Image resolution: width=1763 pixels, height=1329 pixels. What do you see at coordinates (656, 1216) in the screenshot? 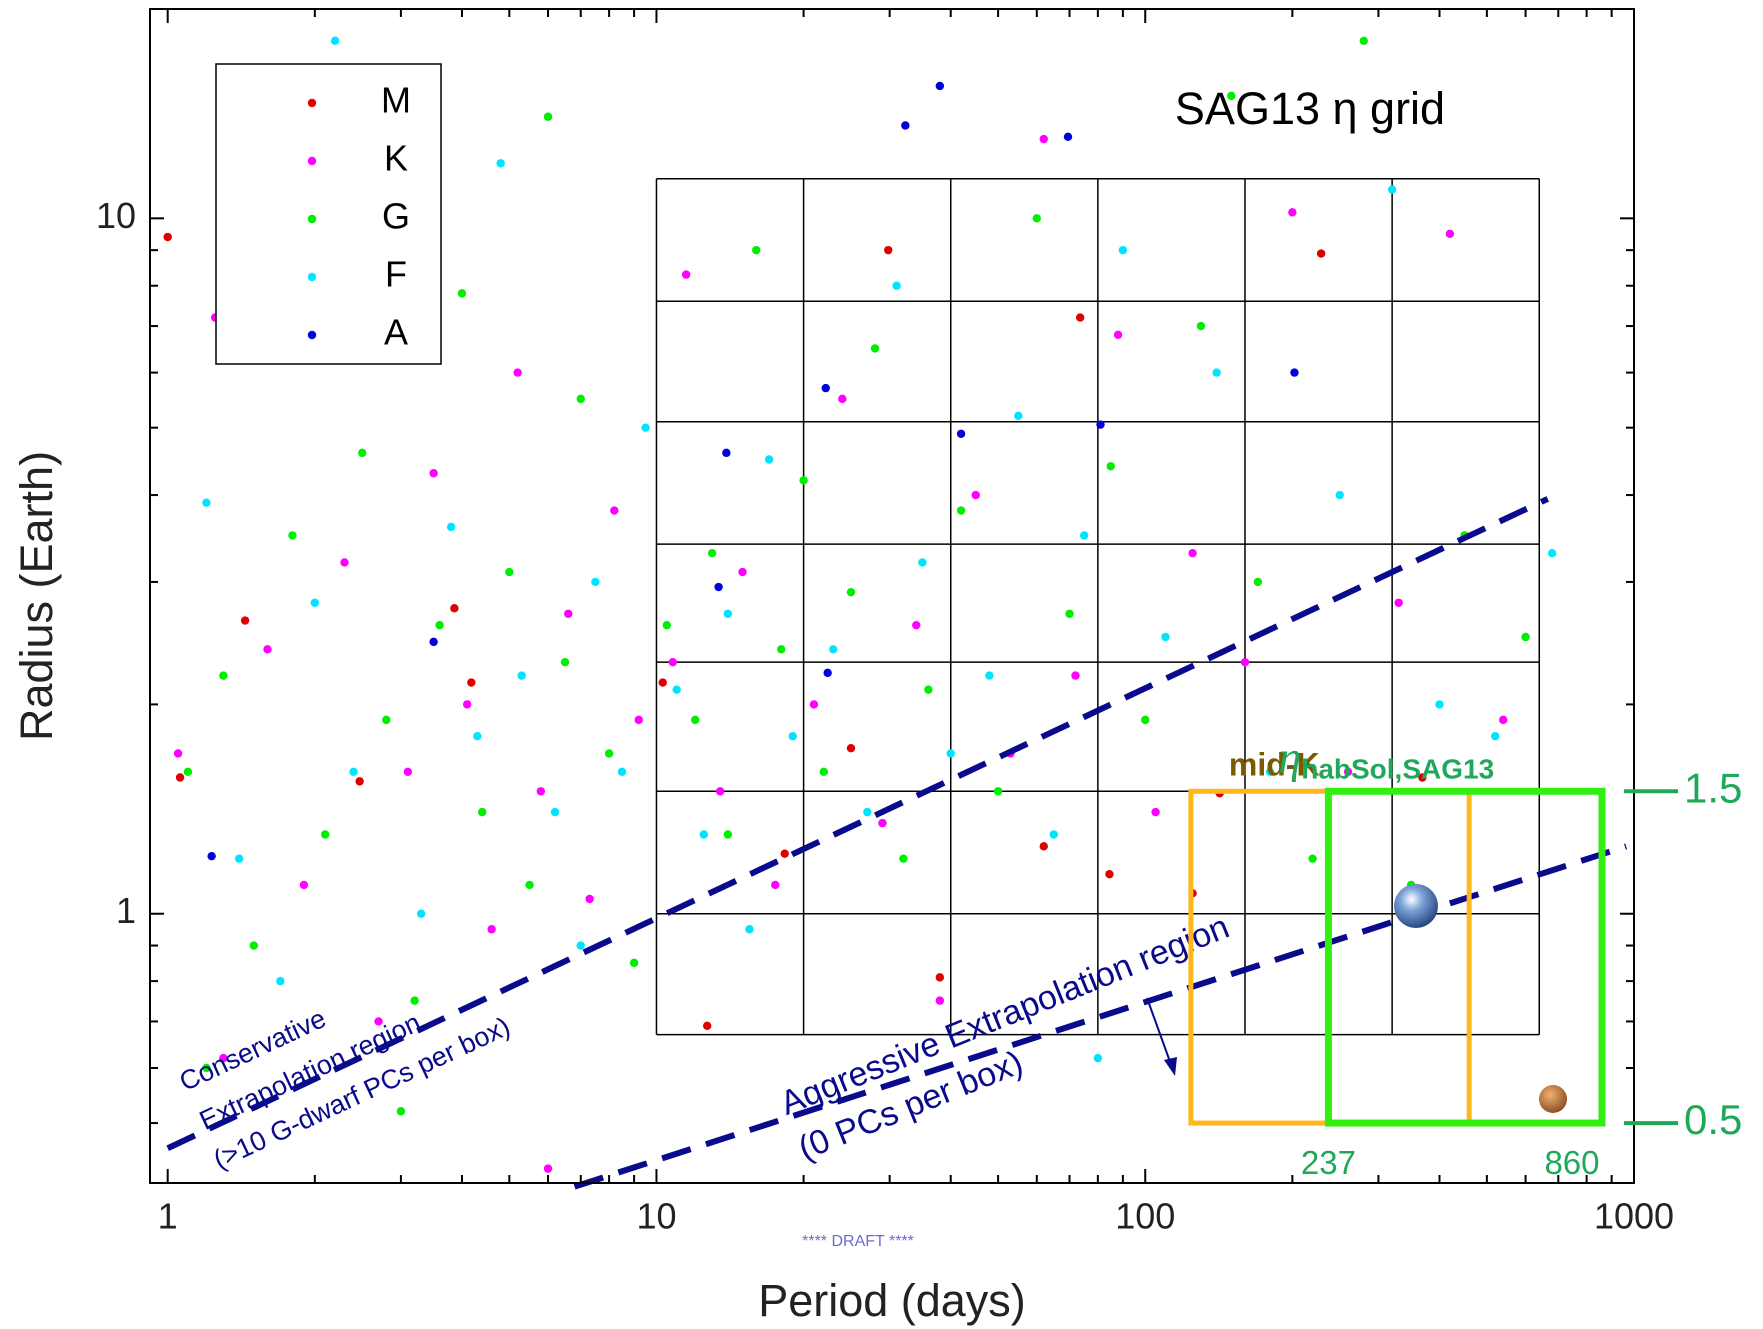
I see `x-tick-label: 10` at bounding box center [656, 1216].